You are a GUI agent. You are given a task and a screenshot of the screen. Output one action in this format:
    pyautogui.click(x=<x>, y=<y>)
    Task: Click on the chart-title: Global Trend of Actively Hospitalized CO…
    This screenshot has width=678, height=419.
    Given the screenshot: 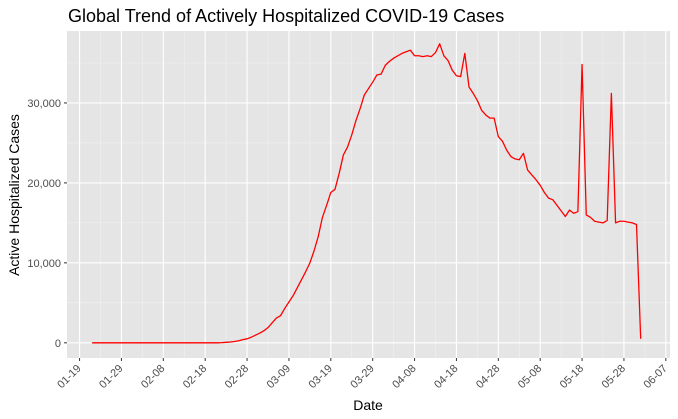 What is the action you would take?
    pyautogui.click(x=286, y=16)
    